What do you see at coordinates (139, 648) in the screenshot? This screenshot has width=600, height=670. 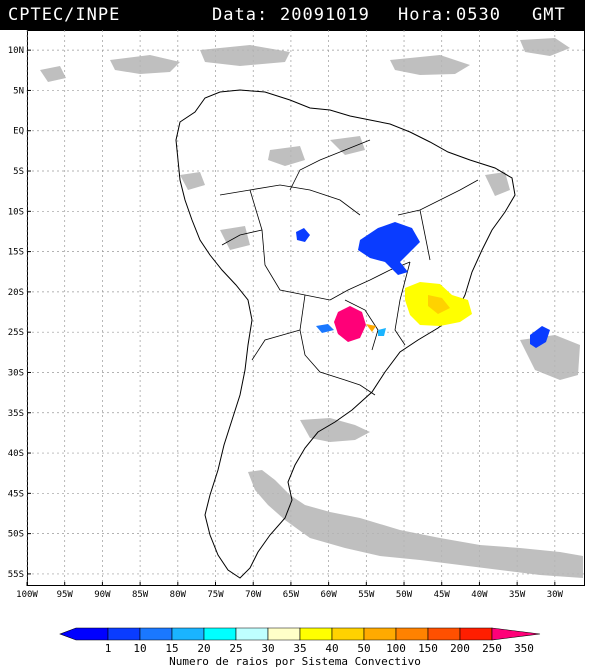 I see `colorbar-tick-label: 10` at bounding box center [139, 648].